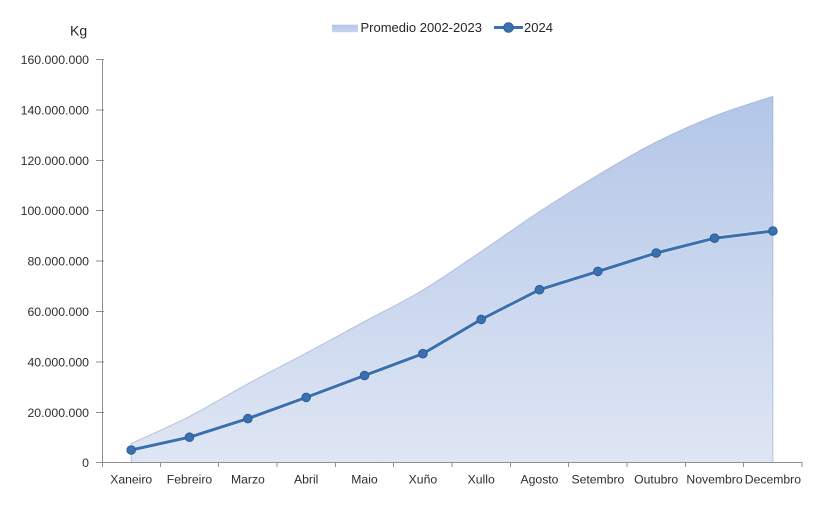 The width and height of the screenshot is (830, 522). Describe the element at coordinates (55, 161) in the screenshot. I see `svg-text: 120.000.000` at that location.